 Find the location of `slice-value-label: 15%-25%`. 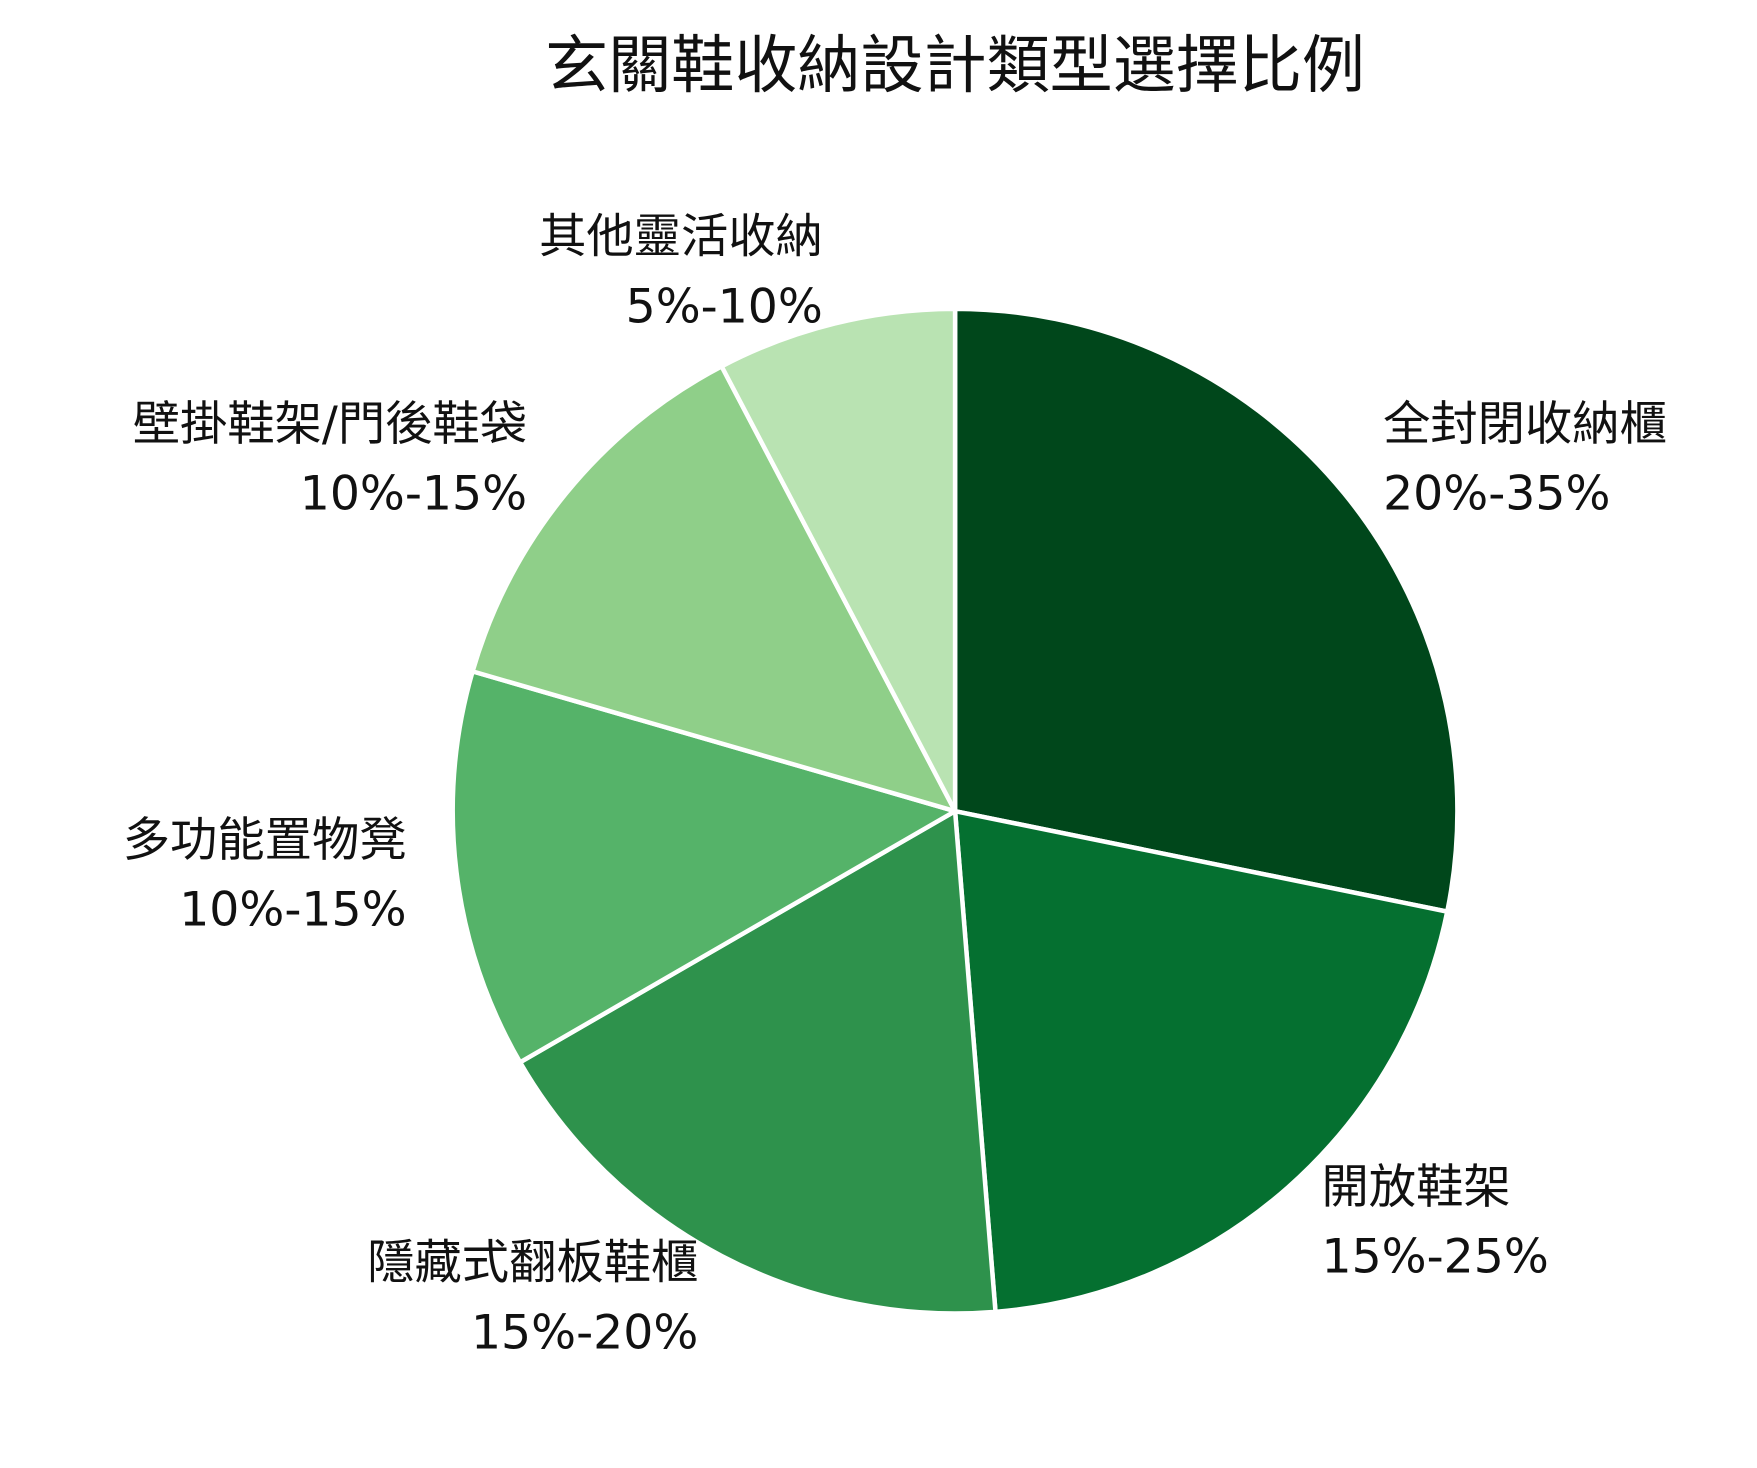

slice-value-label: 15%-25% is located at coordinates (1434, 1257).